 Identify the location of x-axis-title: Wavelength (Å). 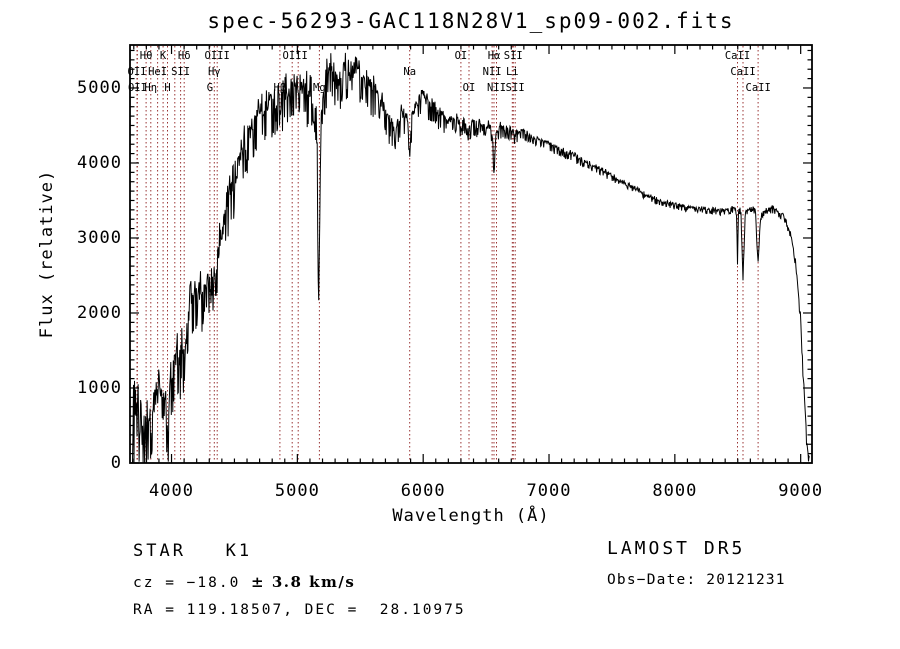
(471, 516).